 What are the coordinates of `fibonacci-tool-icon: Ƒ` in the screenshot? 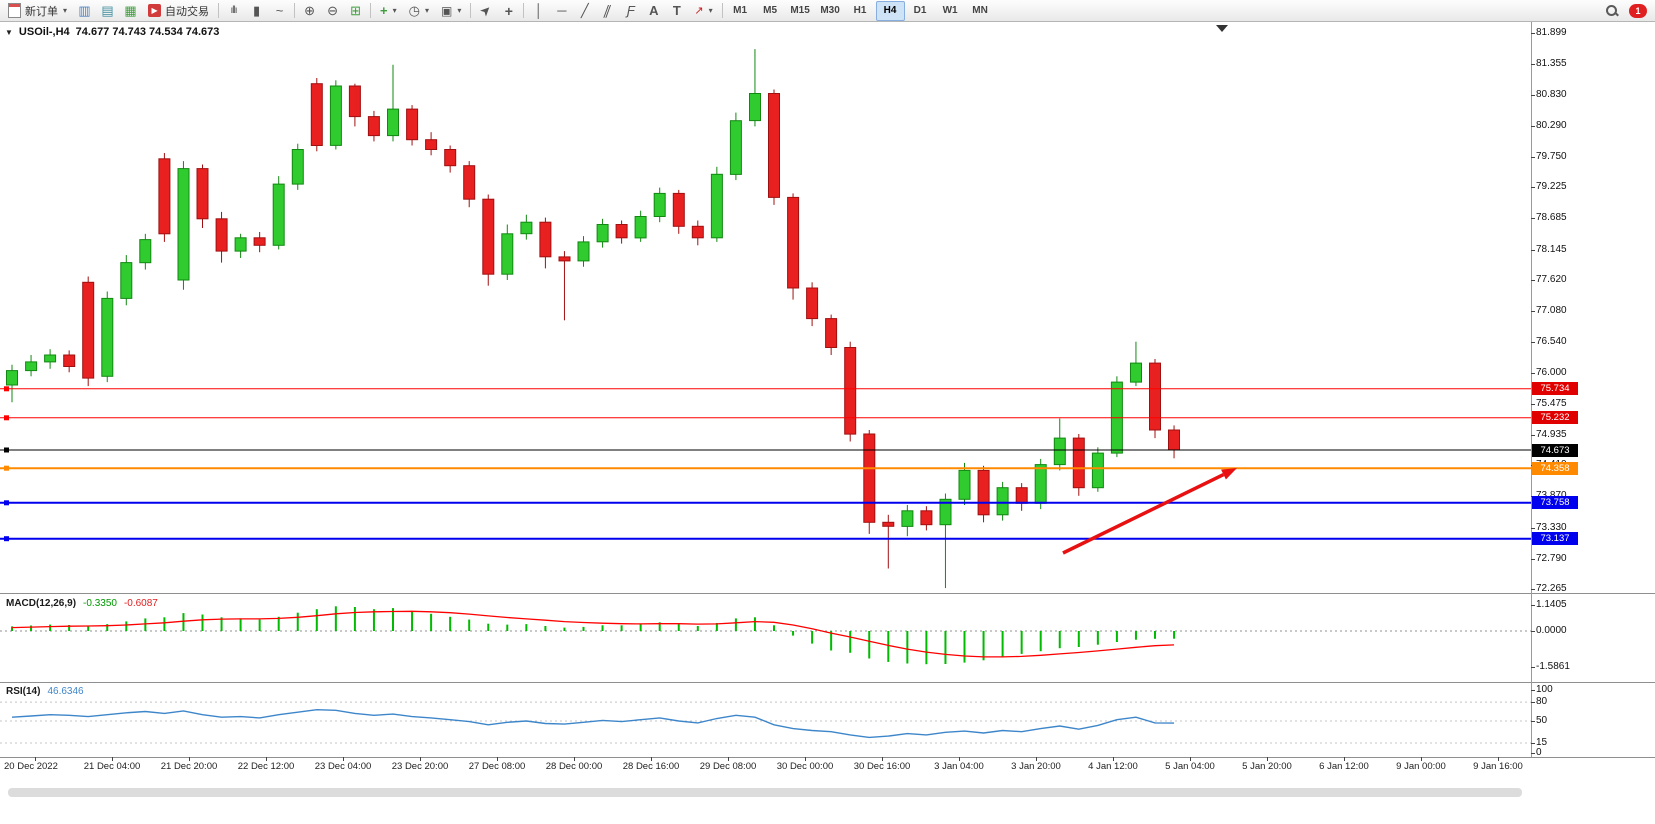 It's located at (630, 10).